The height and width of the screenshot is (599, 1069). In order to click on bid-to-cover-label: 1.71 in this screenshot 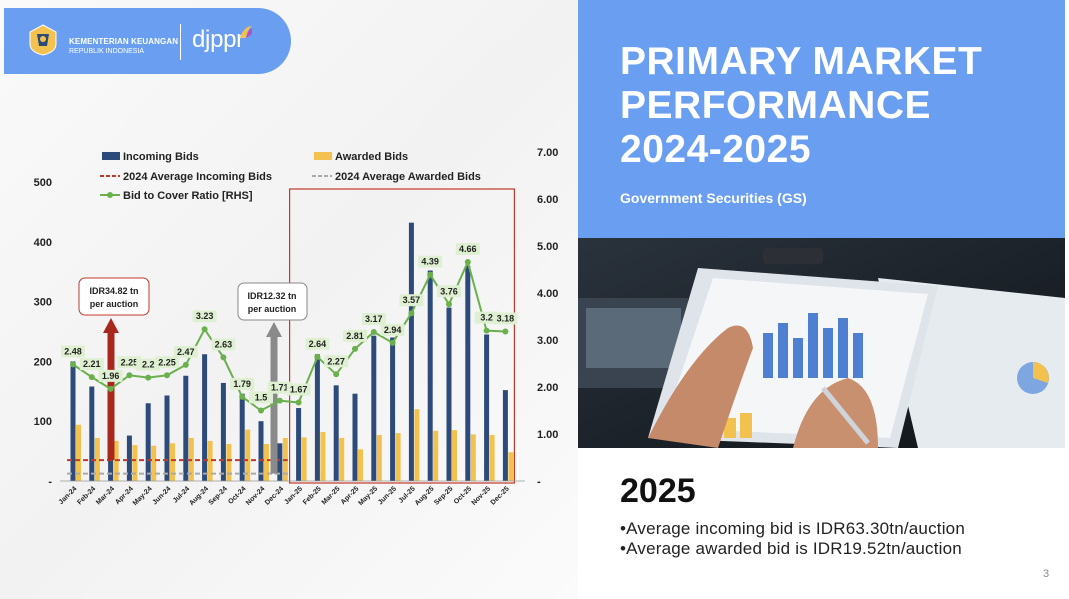, I will do `click(280, 388)`.